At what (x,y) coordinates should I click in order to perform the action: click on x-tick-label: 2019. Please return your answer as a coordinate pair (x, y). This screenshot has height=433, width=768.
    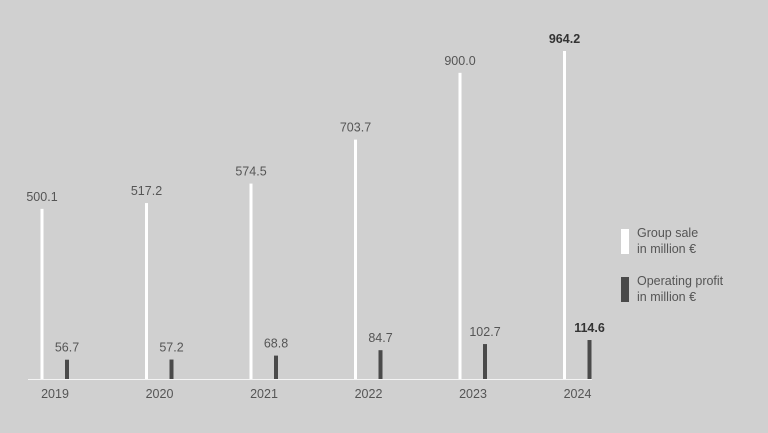
    Looking at the image, I should click on (55, 394).